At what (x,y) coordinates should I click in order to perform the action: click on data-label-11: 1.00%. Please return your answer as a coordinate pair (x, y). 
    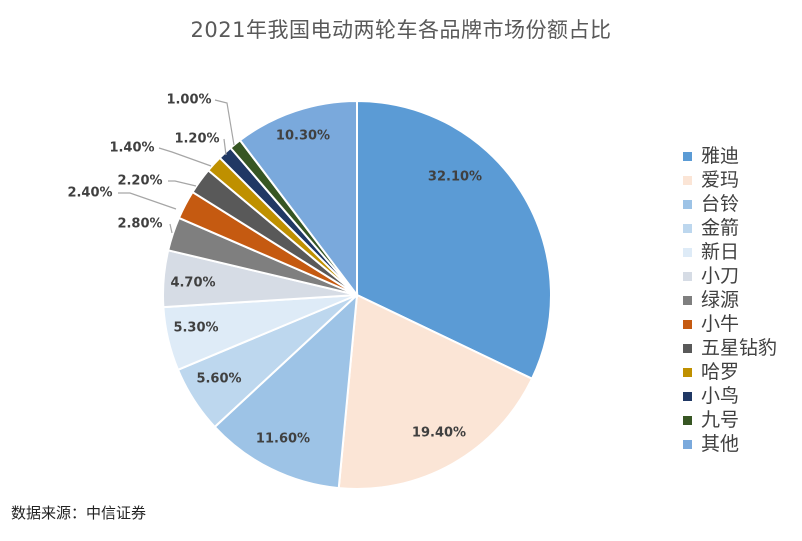
    Looking at the image, I should click on (188, 100).